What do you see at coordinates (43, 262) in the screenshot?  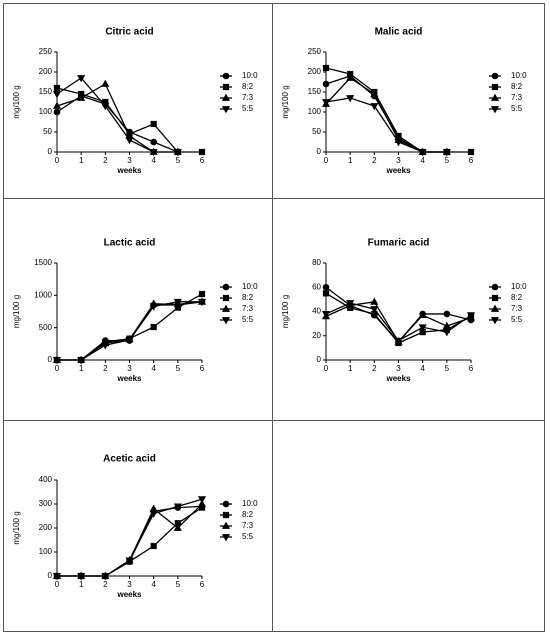 I see `y-tick-label: 1500` at bounding box center [43, 262].